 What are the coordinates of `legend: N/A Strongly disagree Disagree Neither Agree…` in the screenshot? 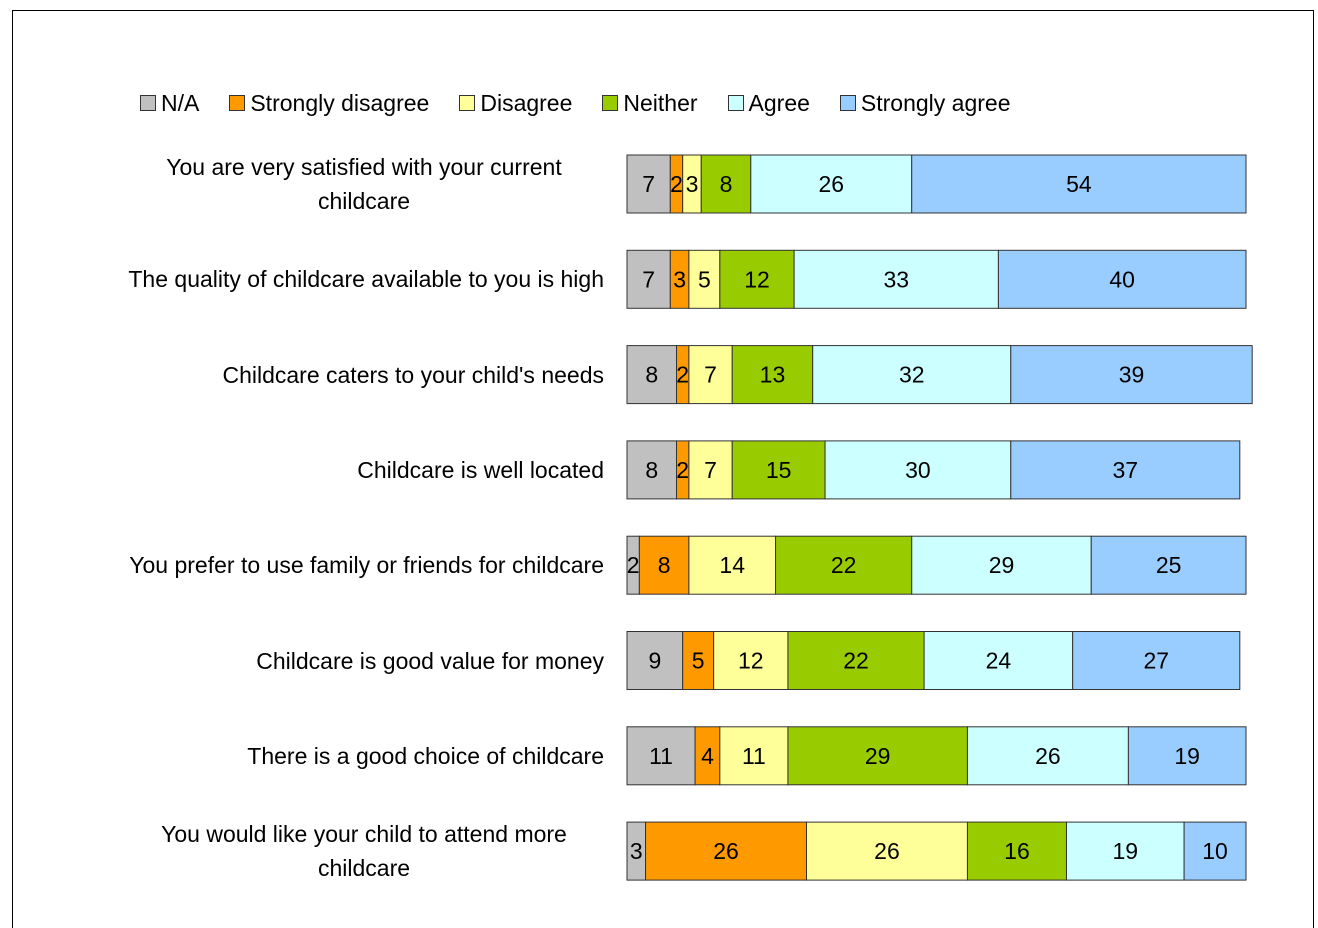 It's located at (575, 103).